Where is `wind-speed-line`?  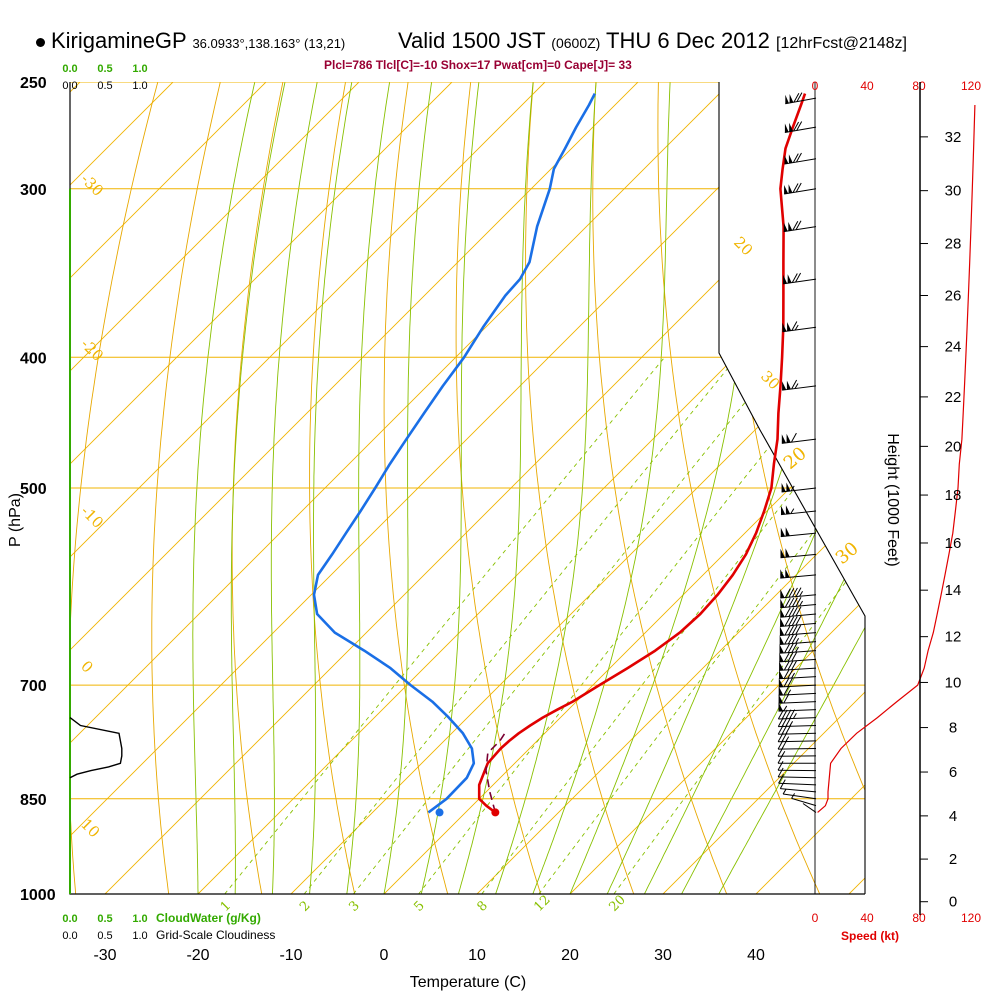 wind-speed-line is located at coordinates (896, 458).